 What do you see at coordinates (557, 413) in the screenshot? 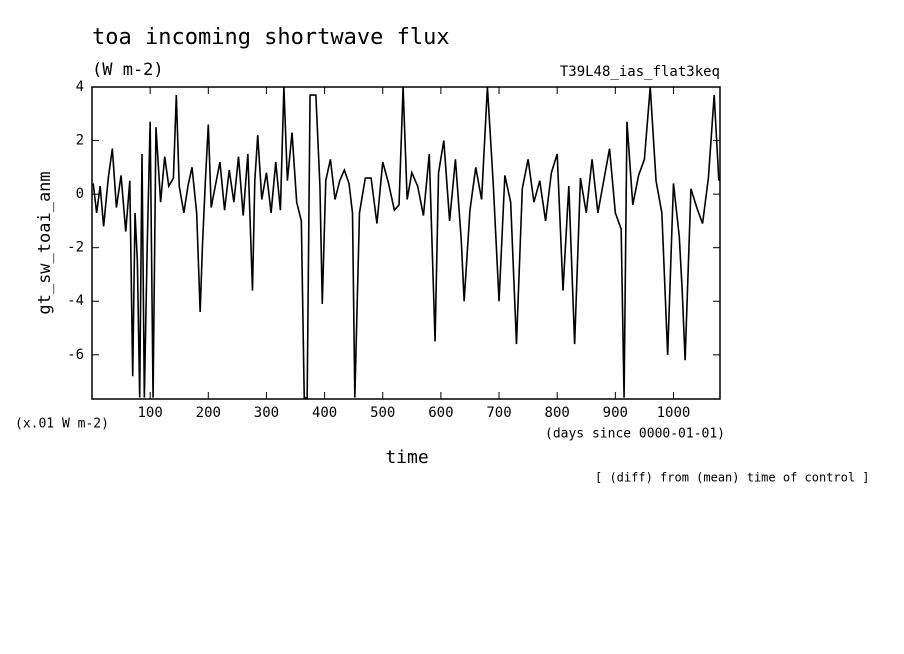
I see `x-tick-label: 800` at bounding box center [557, 413].